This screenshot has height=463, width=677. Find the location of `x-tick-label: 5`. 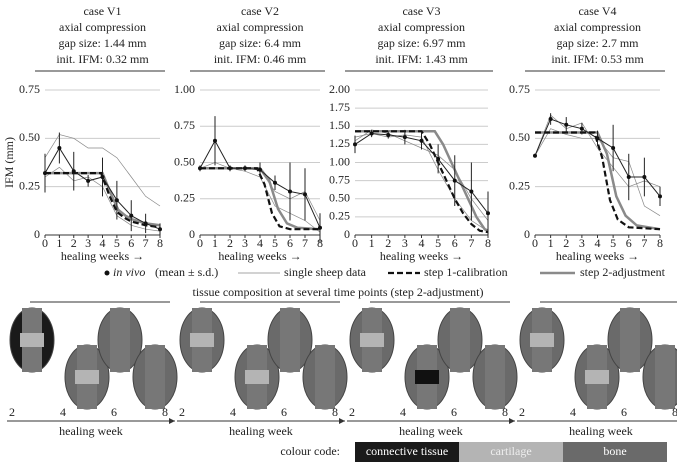

x-tick-label: 5 is located at coordinates (438, 243).